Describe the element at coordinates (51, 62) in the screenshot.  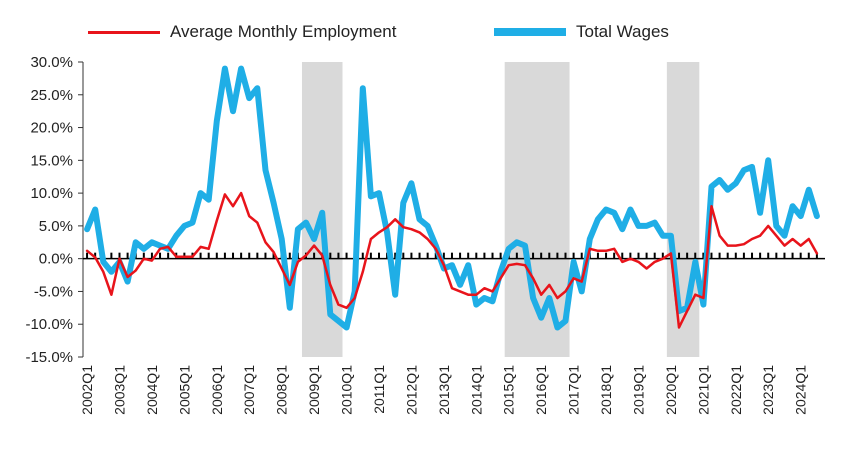
I see `y-tick-label-0: 30.0%` at that location.